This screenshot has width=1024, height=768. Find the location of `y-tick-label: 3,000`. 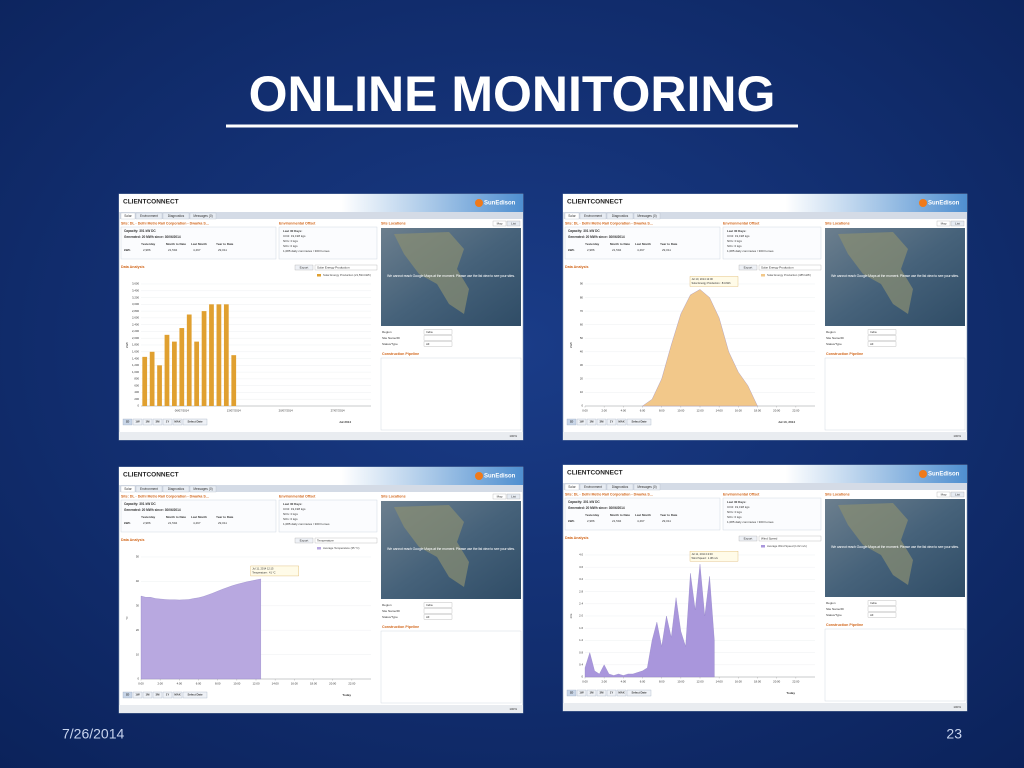

y-tick-label: 3,000 is located at coordinates (135, 304).